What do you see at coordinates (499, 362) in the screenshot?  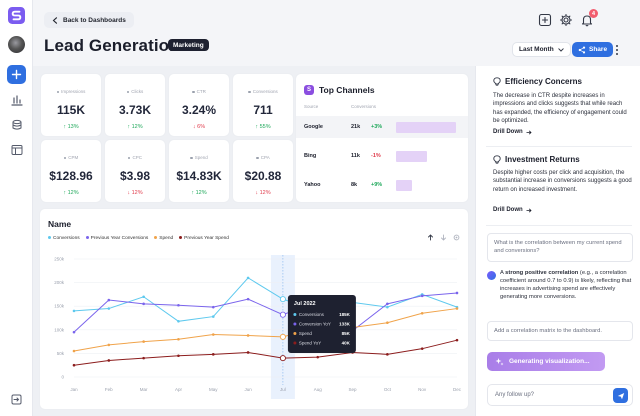 I see `sparkles-icon` at bounding box center [499, 362].